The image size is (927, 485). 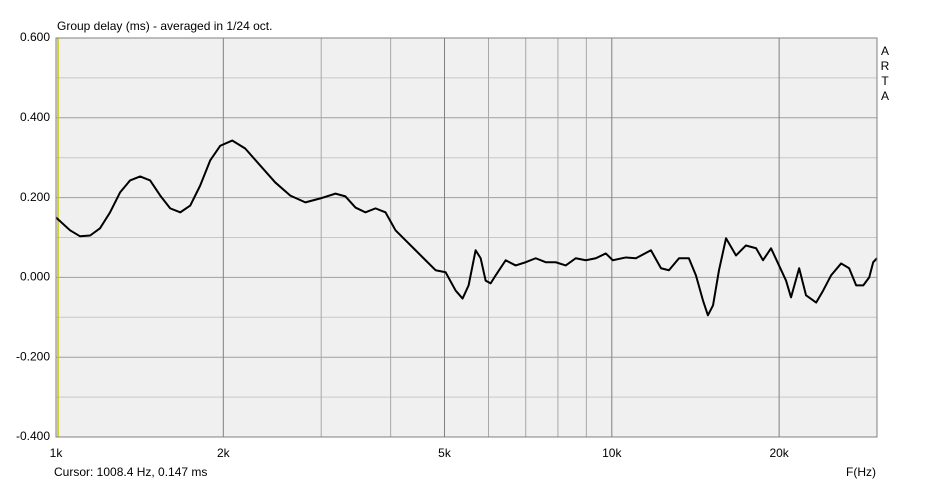 What do you see at coordinates (35, 37) in the screenshot?
I see `y-tick-label: 0.600` at bounding box center [35, 37].